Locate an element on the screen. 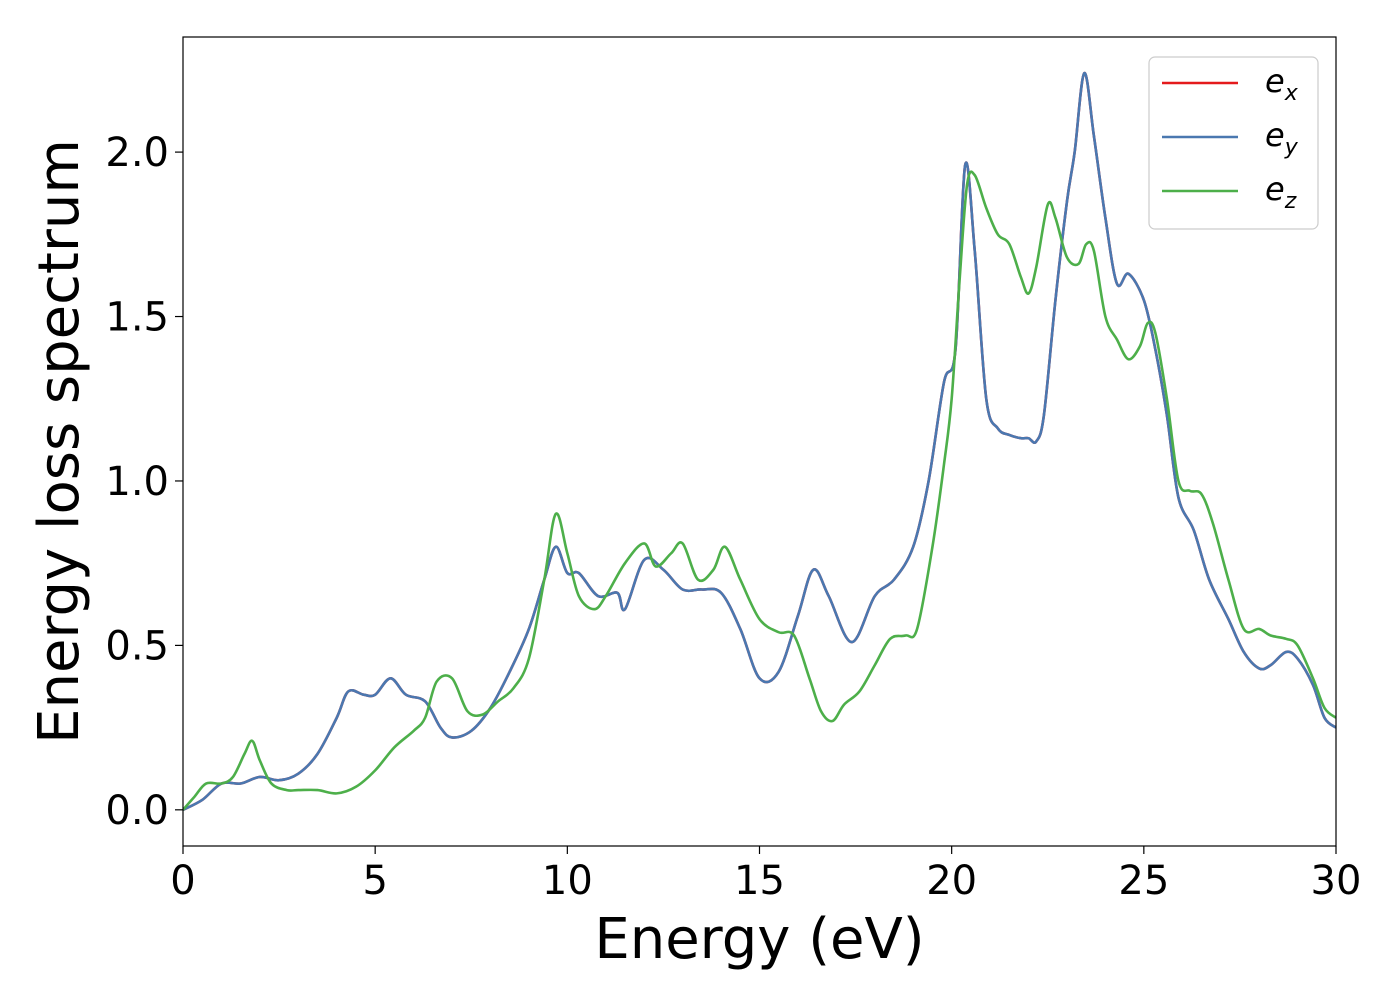  y-tick-label: 1.0 is located at coordinates (137, 482).